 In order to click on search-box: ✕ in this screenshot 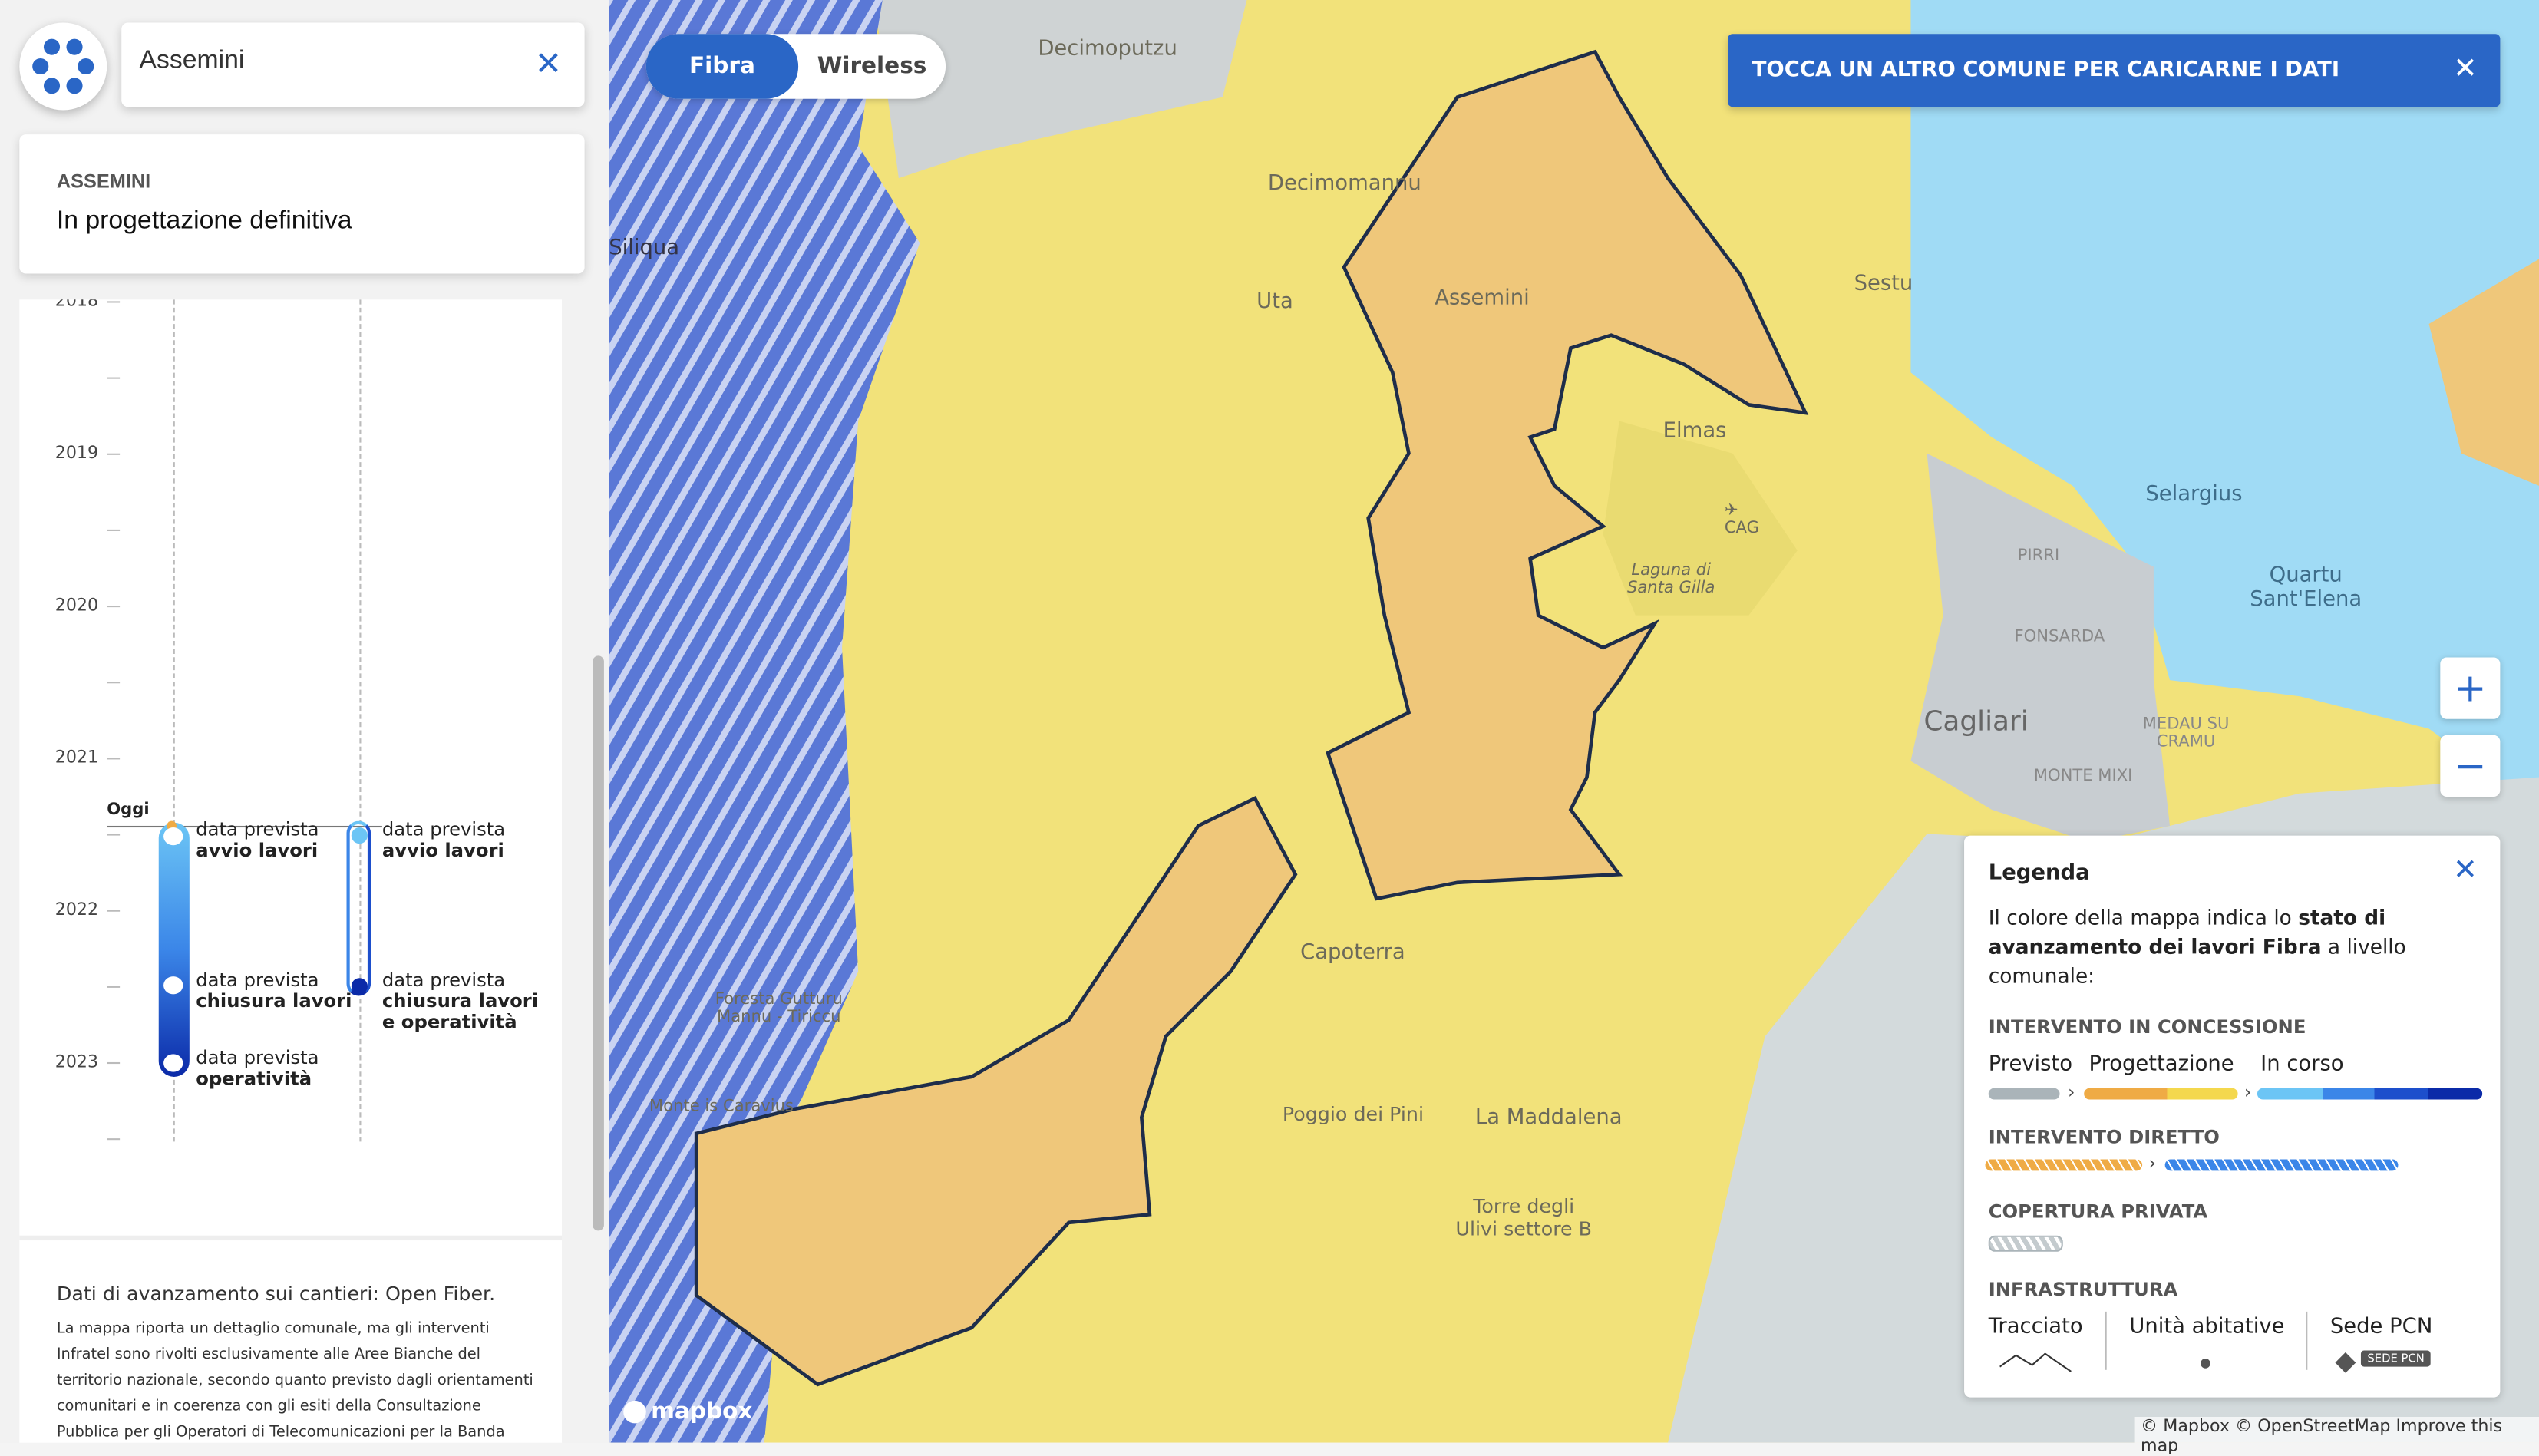, I will do `click(353, 64)`.